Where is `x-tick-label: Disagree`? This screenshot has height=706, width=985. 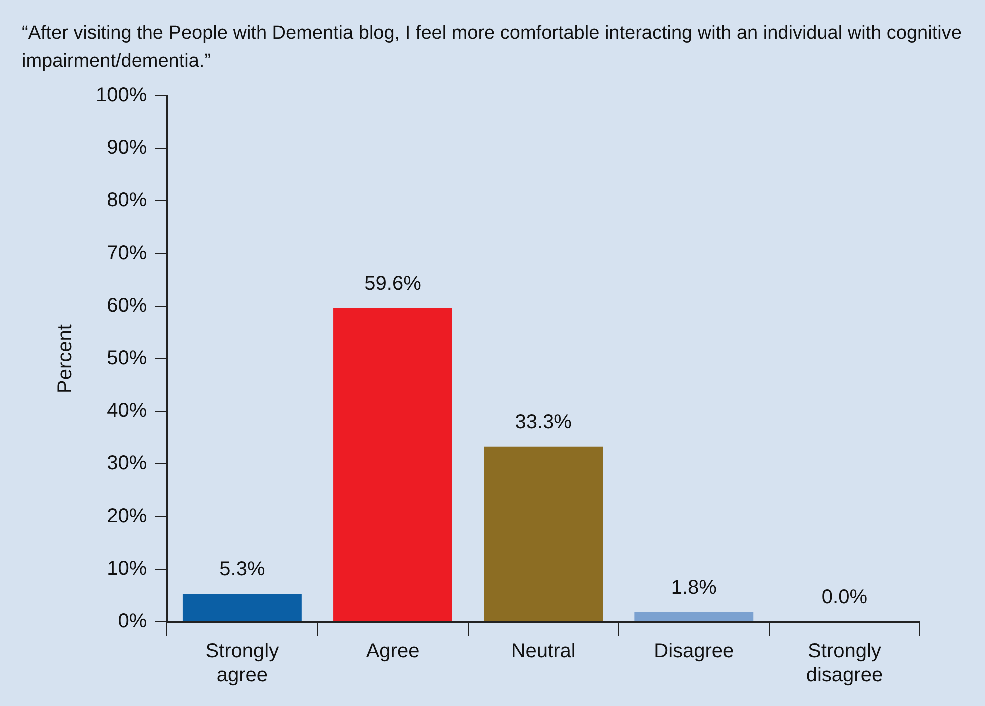 x-tick-label: Disagree is located at coordinates (694, 651).